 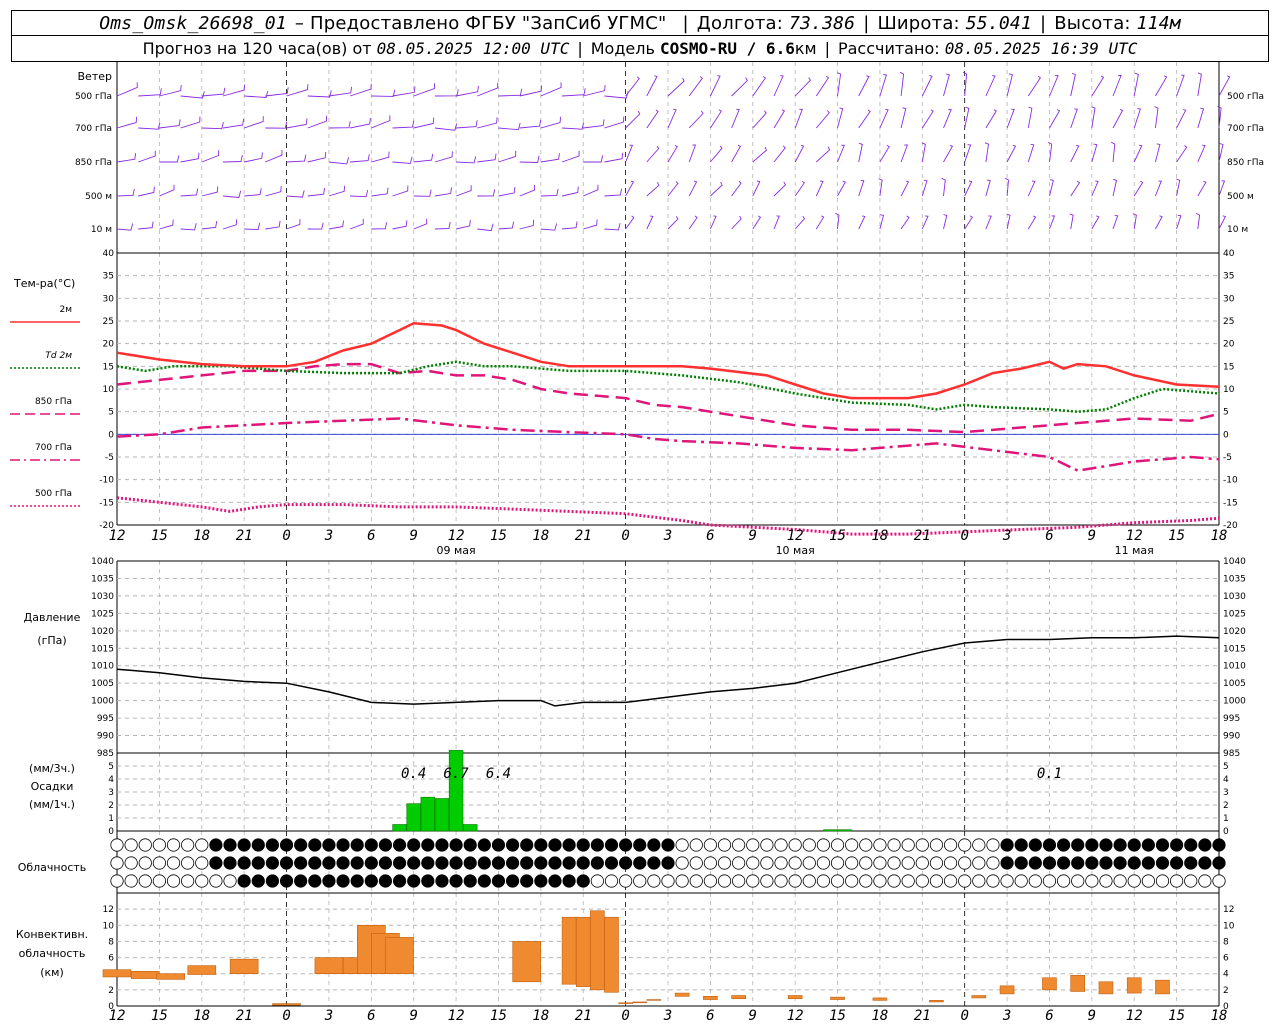 I want to click on conv-axis-tick-right: 2, so click(x=1226, y=991).